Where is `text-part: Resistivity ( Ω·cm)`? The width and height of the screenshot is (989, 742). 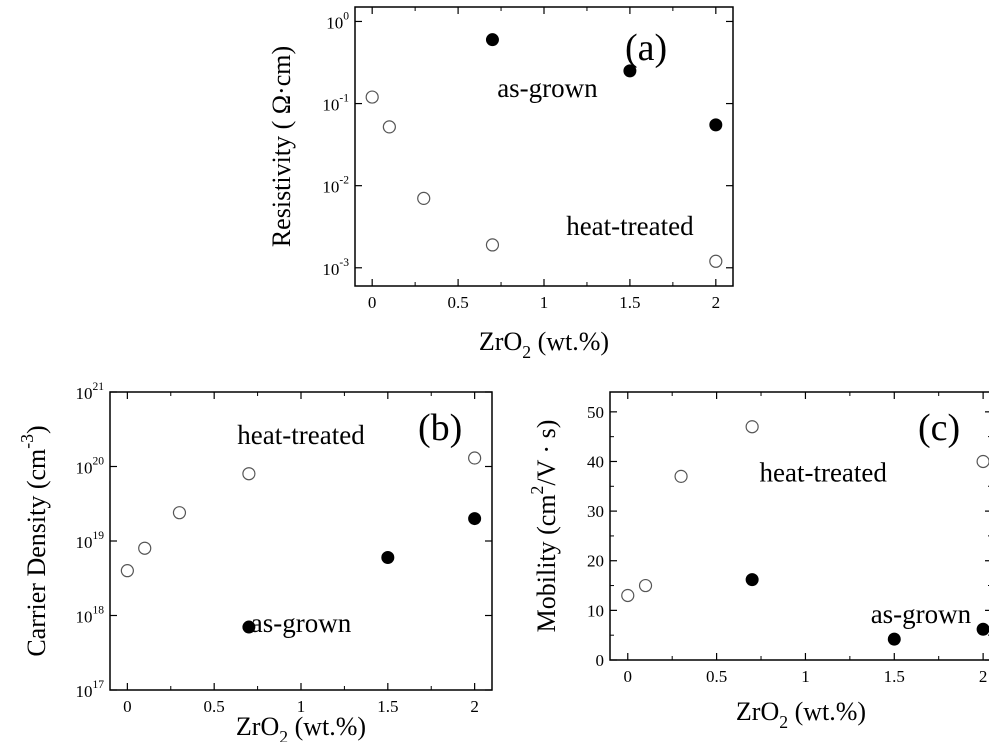
text-part: Resistivity ( Ω·cm) is located at coordinates (281, 146).